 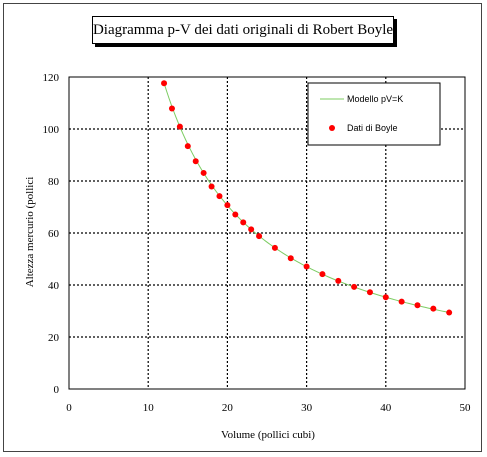 I want to click on x-axis-ticks: 0 10 20 30 40 50, so click(x=268, y=408).